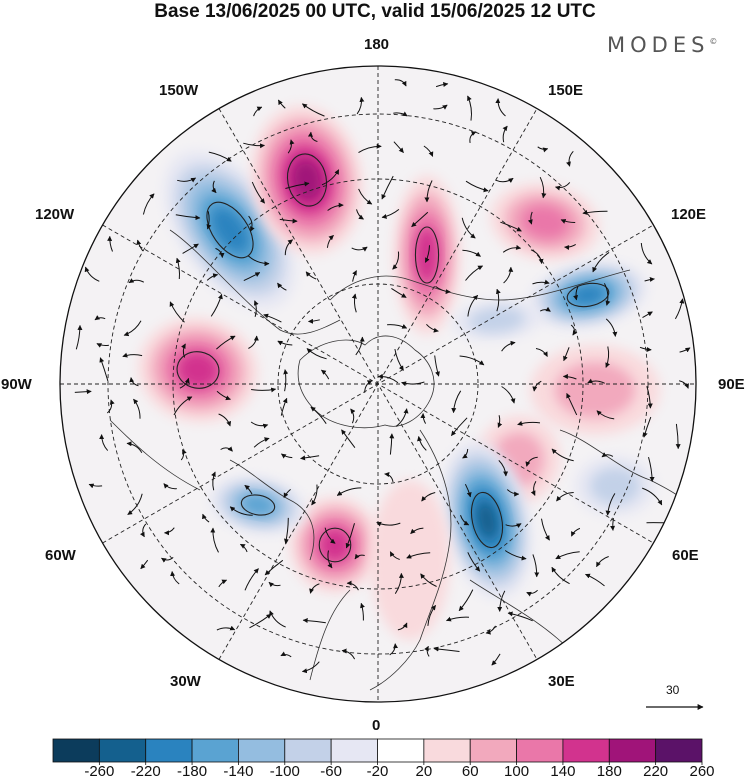  Describe the element at coordinates (238, 771) in the screenshot. I see `colorbar-tick-label: -140` at that location.